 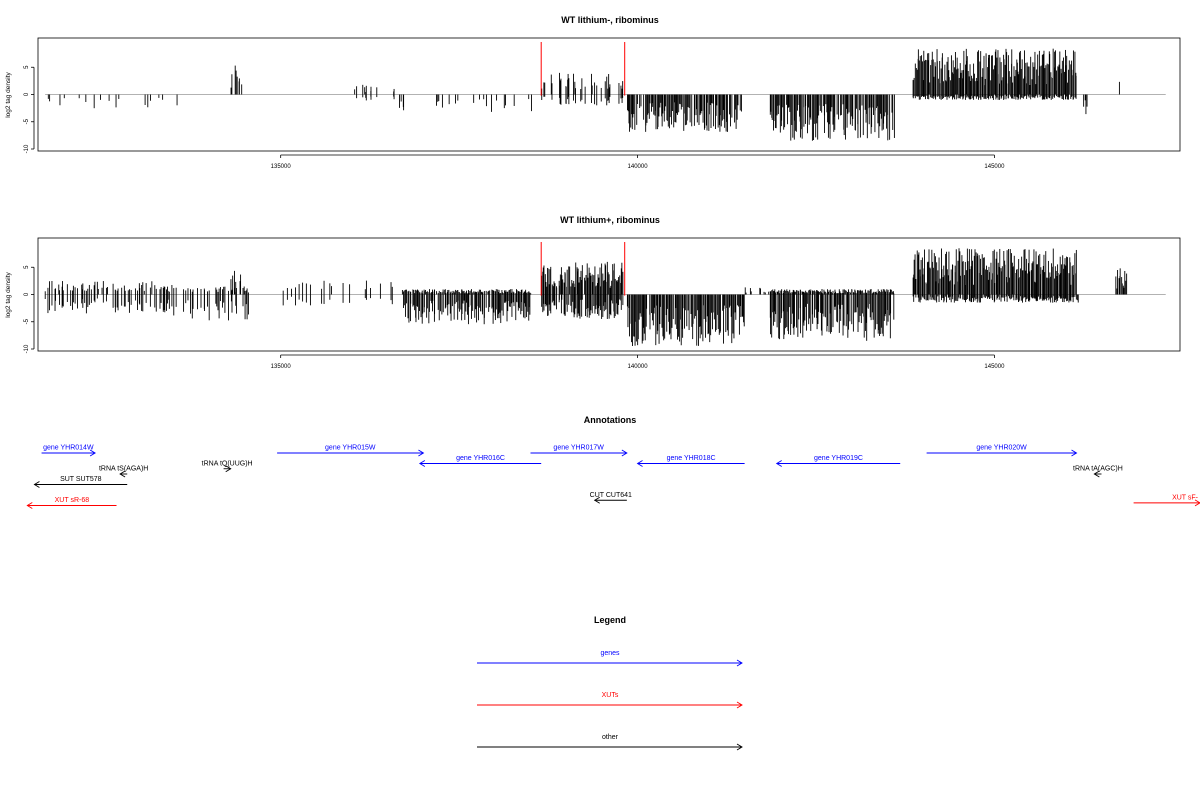 I want to click on feature-label: gene YHR020W, so click(x=1001, y=448).